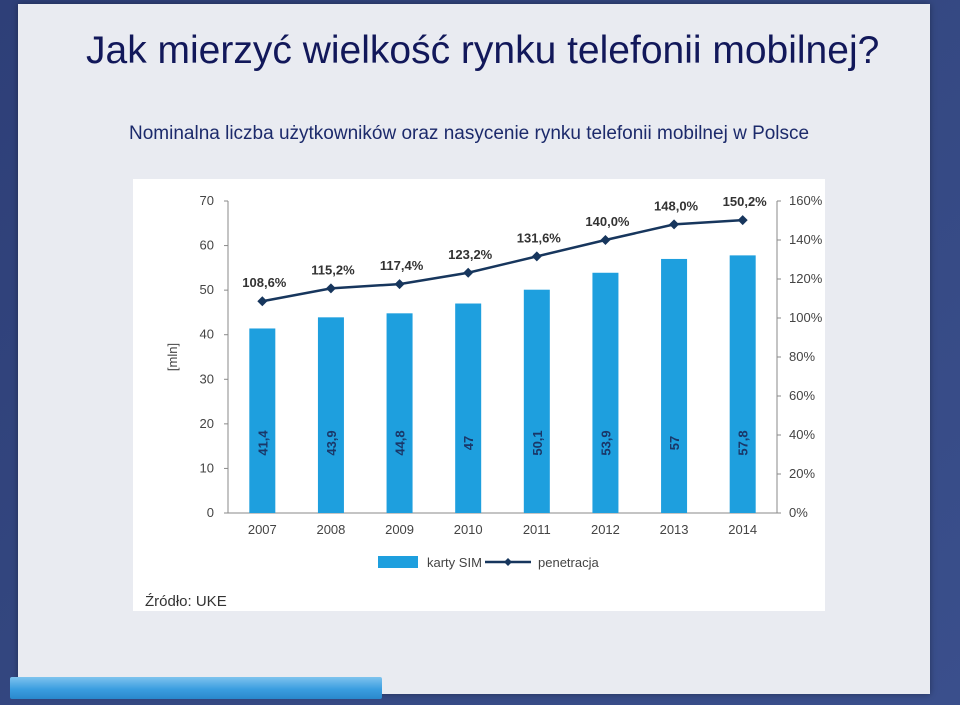 The height and width of the screenshot is (705, 960). What do you see at coordinates (207, 378) in the screenshot?
I see `y-tick-label: 30` at bounding box center [207, 378].